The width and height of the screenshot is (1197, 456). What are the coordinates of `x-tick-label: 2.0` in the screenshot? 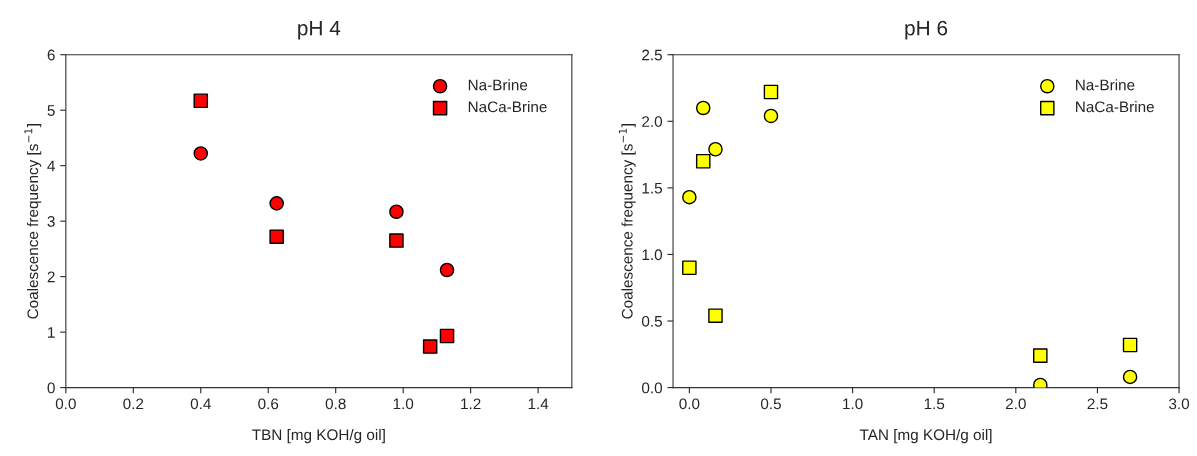 It's located at (1015, 404).